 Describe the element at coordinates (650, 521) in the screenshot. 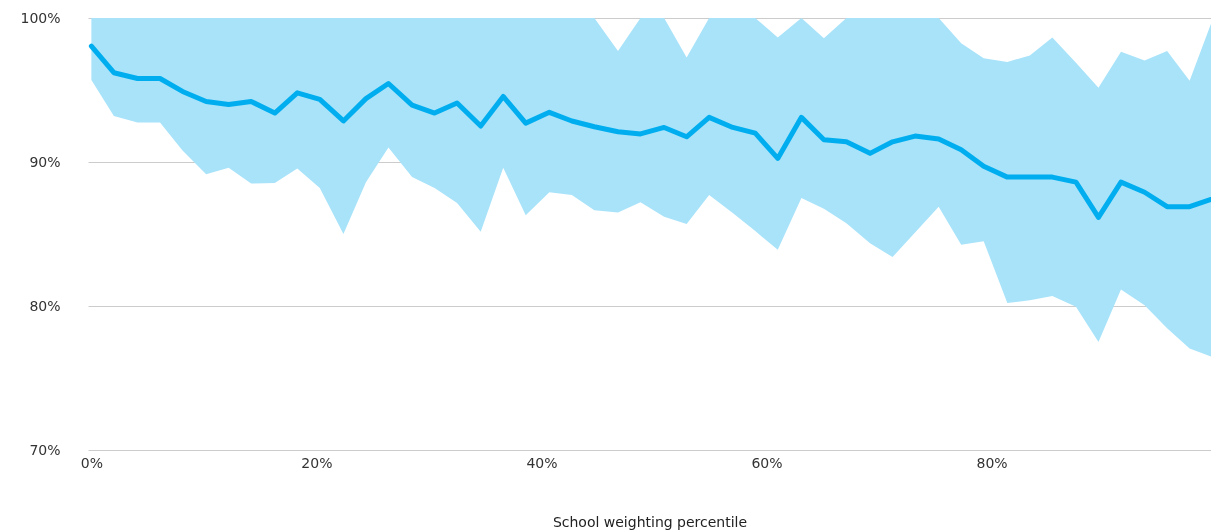

I see `x-axis-title: School weighting percentile` at that location.